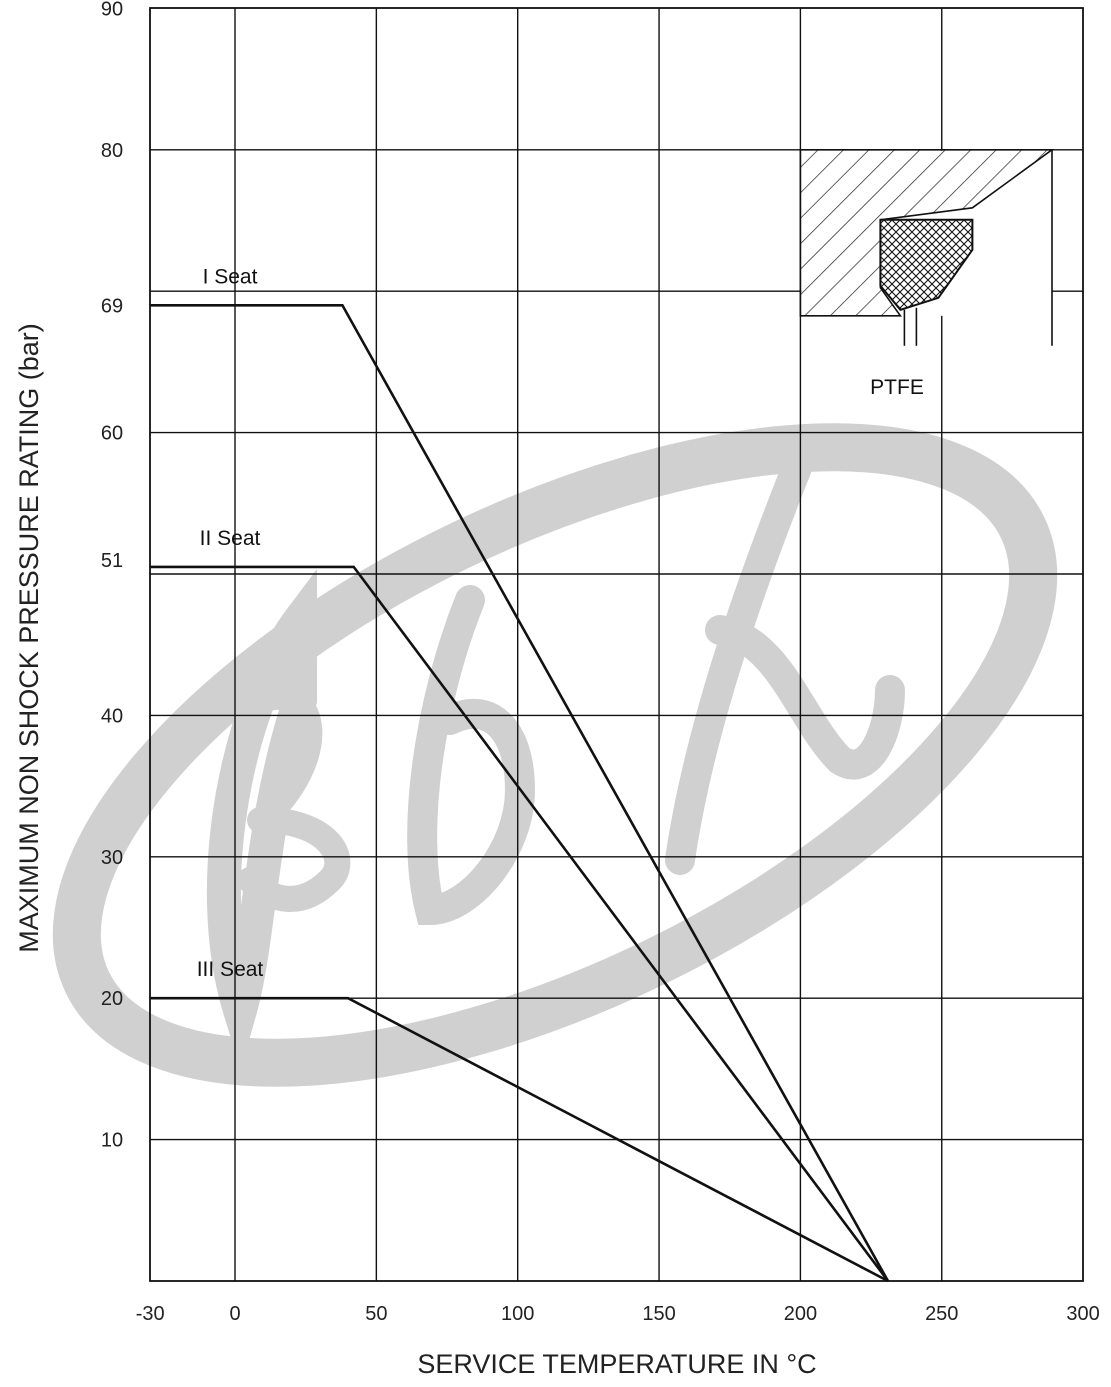  What do you see at coordinates (112, 999) in the screenshot?
I see `y-tick-label: 20` at bounding box center [112, 999].